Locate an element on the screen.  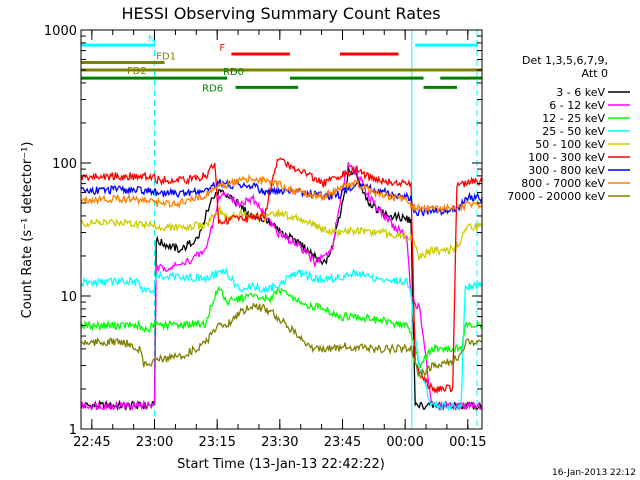
x-tick-label-3: 23:30 is located at coordinates (279, 442).